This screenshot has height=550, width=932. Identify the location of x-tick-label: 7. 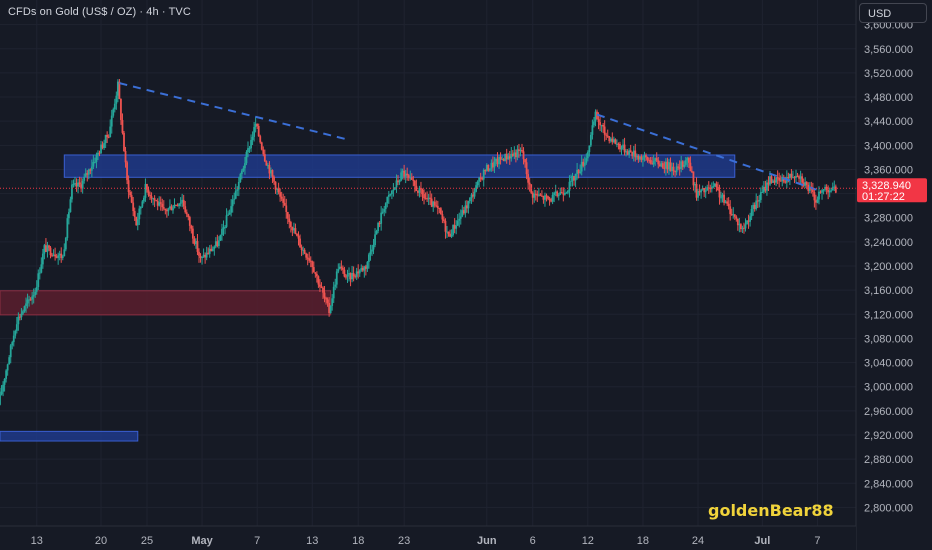
(817, 541).